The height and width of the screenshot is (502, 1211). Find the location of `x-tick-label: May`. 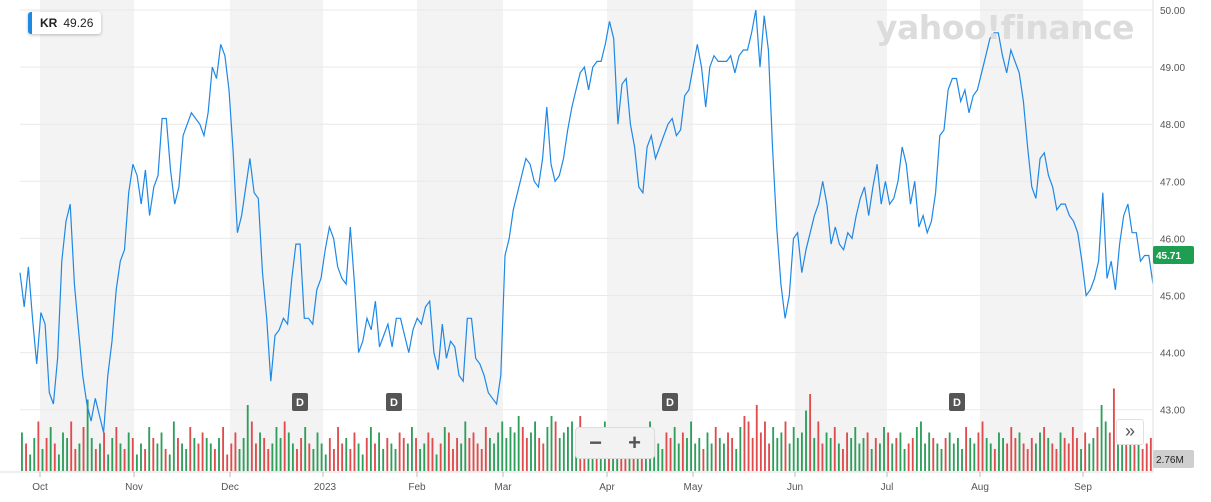

x-tick-label: May is located at coordinates (693, 487).